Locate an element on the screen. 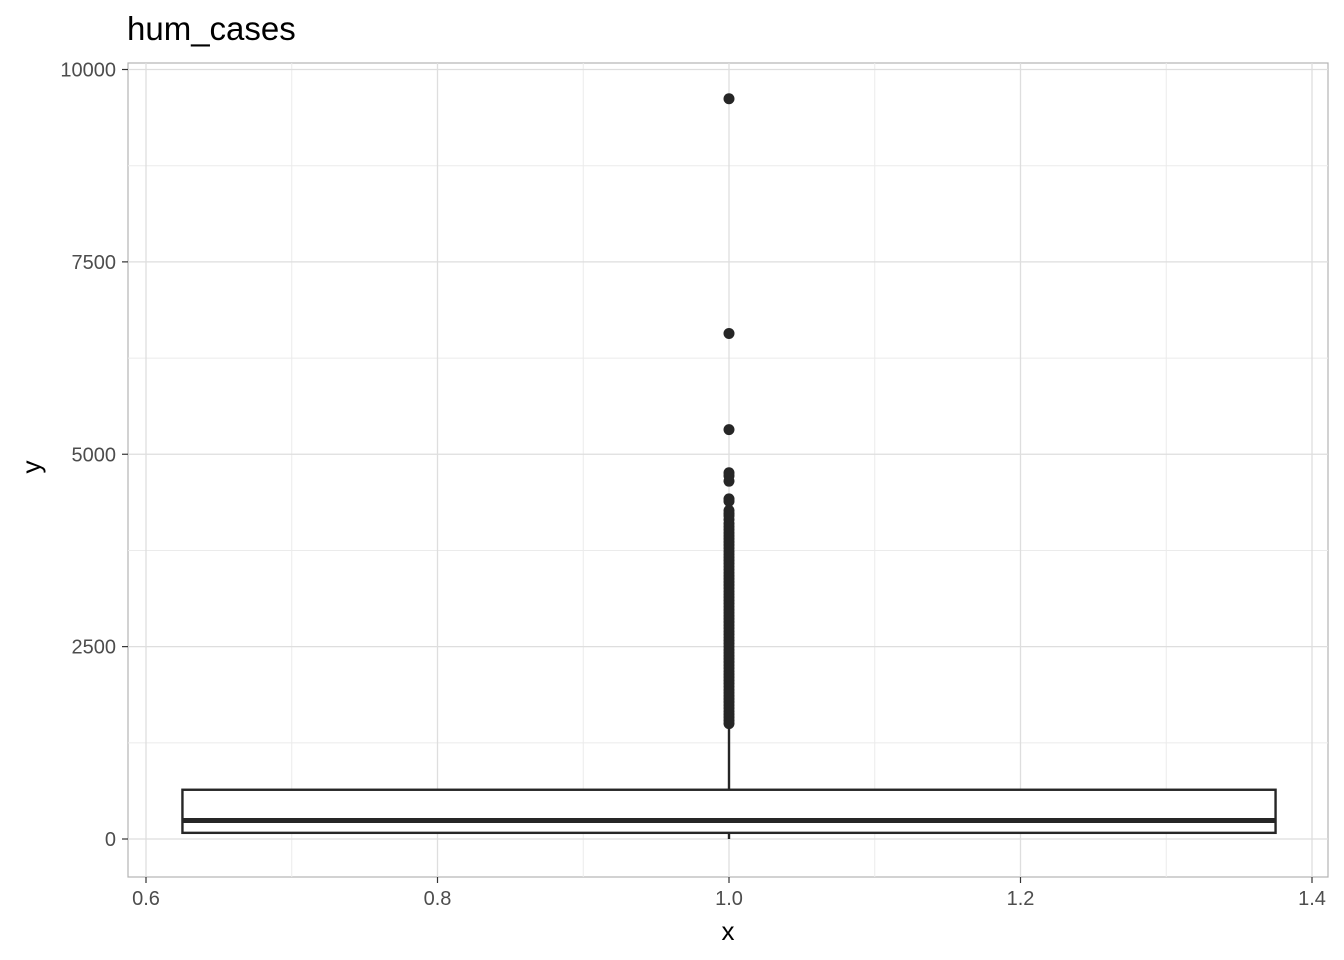 The image size is (1344, 960). y-tick-label: 0 is located at coordinates (110, 840).